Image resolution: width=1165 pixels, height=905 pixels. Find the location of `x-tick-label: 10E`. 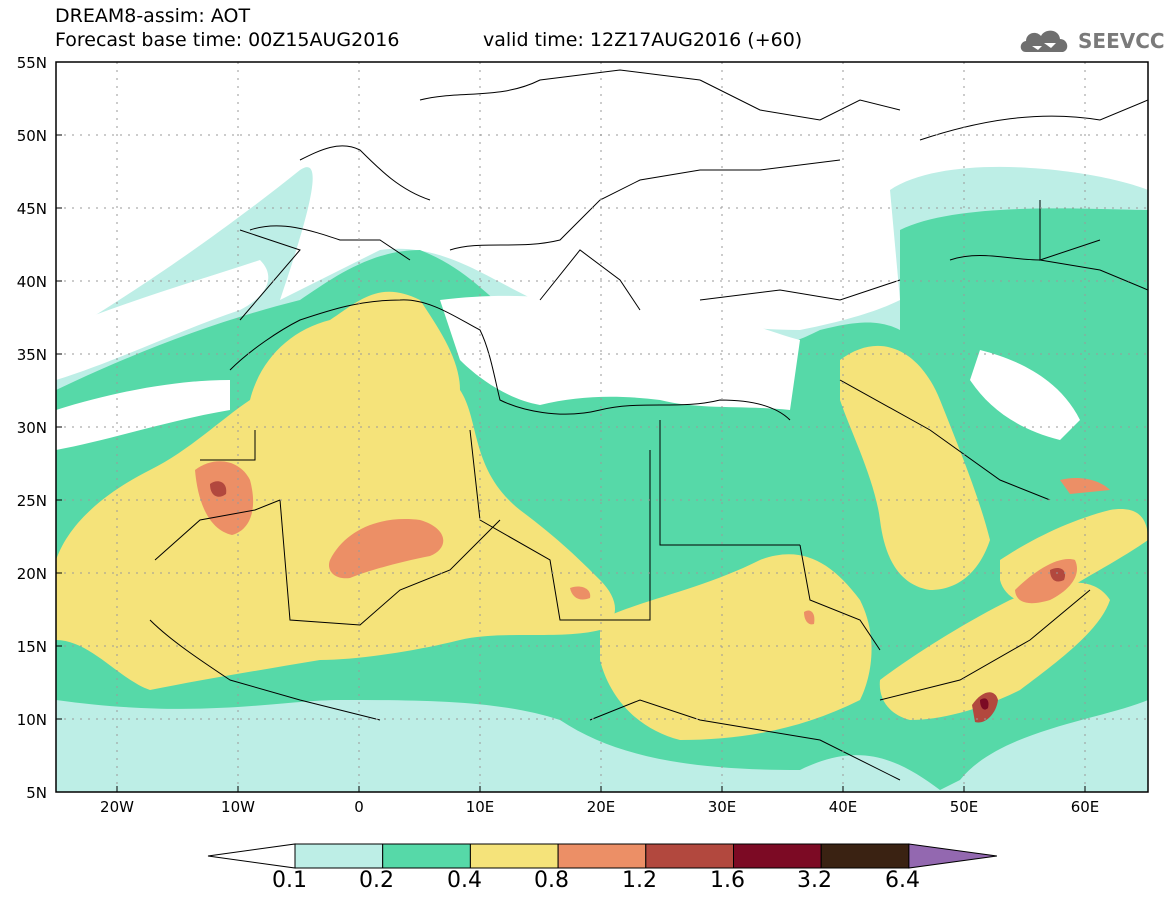

x-tick-label: 10E is located at coordinates (480, 807).